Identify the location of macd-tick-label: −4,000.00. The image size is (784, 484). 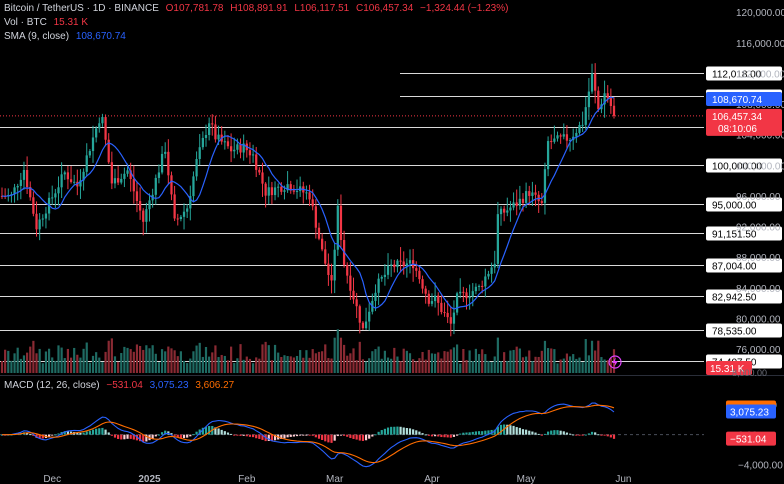
(760, 466).